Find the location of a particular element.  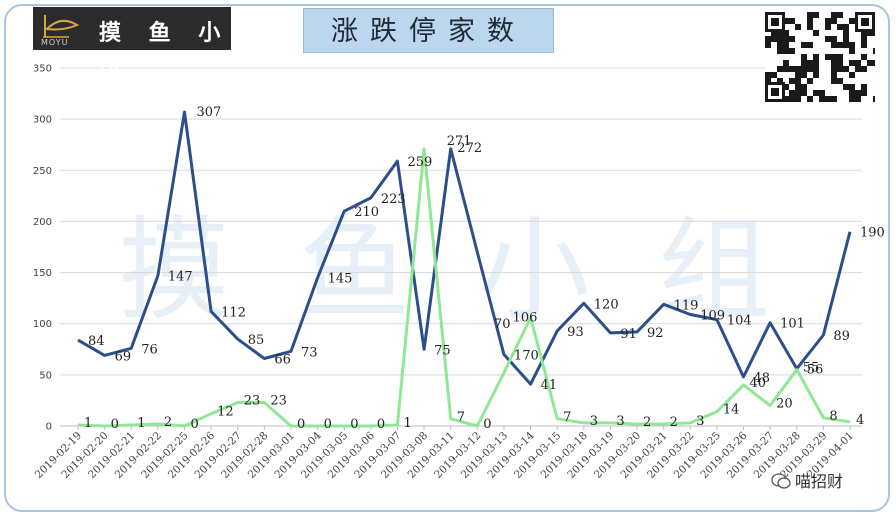

data-label-down: 8 is located at coordinates (833, 416).